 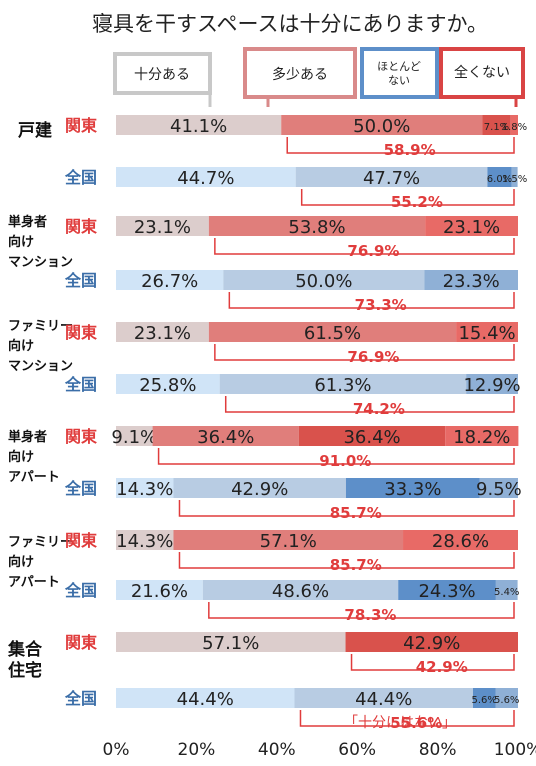 What do you see at coordinates (167, 385) in the screenshot?
I see `data-label: 25.8%` at bounding box center [167, 385].